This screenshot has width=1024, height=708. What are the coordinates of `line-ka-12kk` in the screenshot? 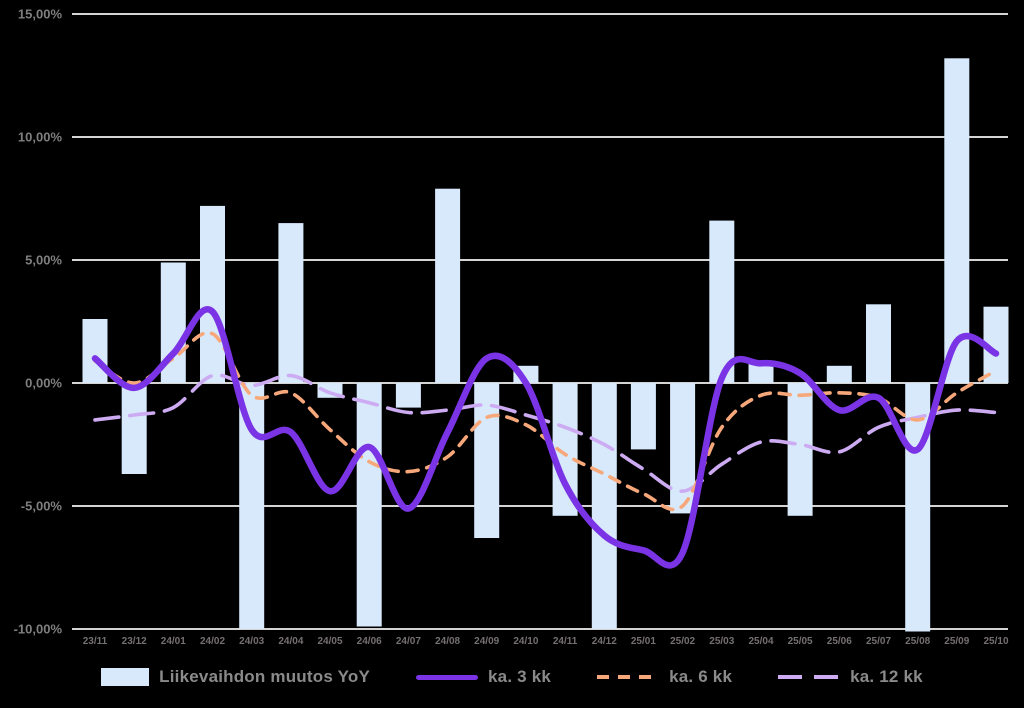 It's located at (545, 433).